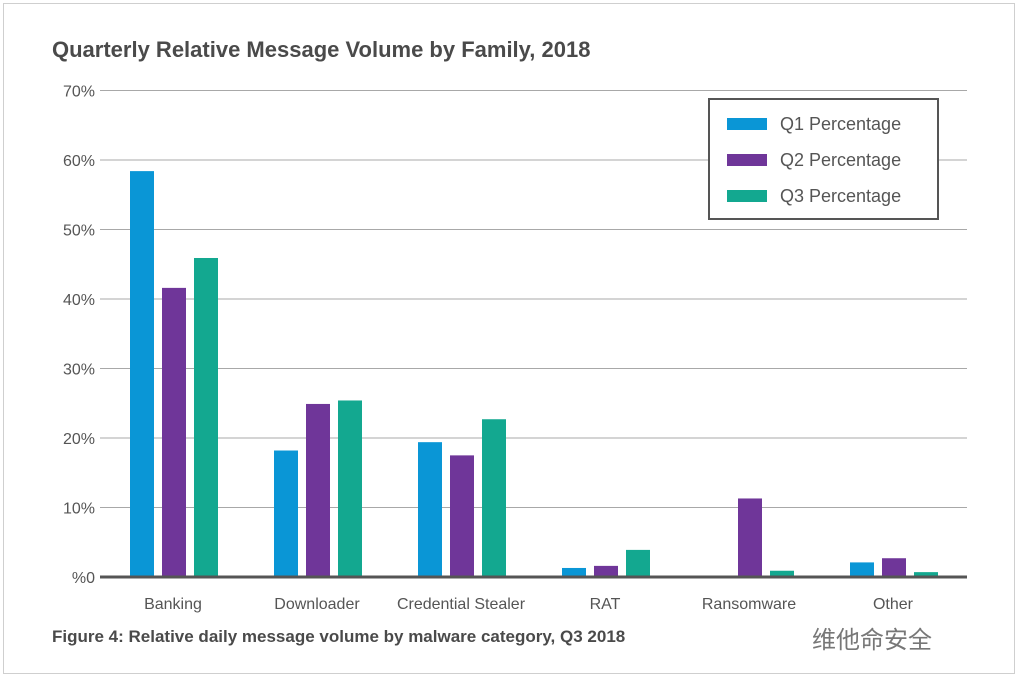  I want to click on bar-rat-q3, so click(638, 563).